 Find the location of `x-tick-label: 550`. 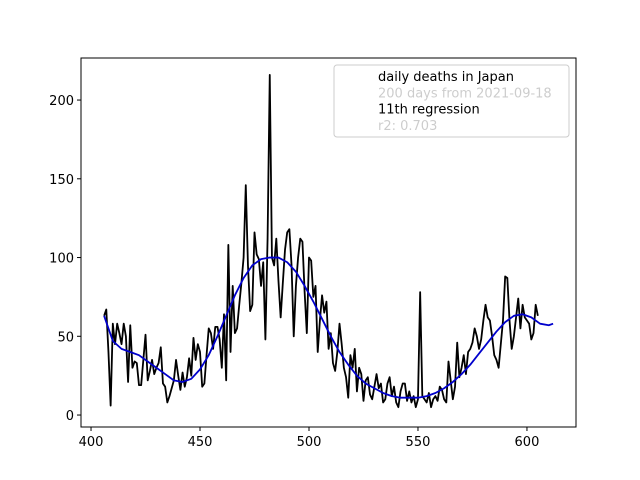

x-tick-label: 550 is located at coordinates (418, 442).